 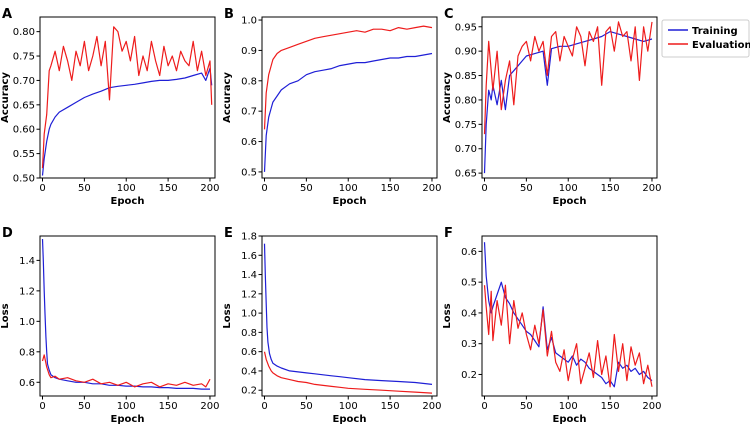 I want to click on y-tick-label-d: 1.4, so click(x=27, y=261).